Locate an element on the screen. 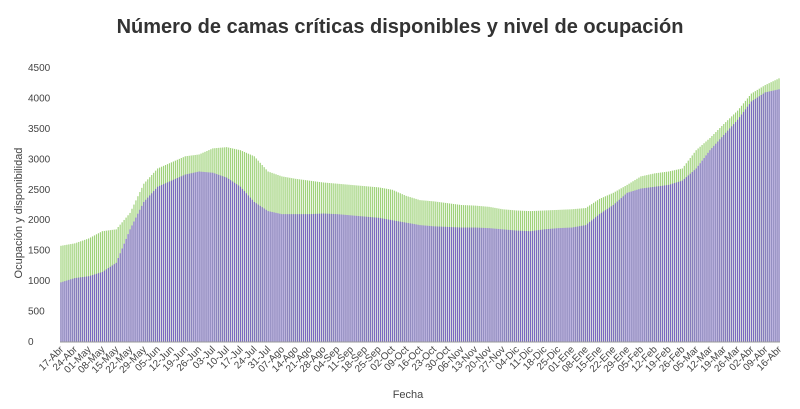 This screenshot has height=409, width=800. y-tick-label: 4500 is located at coordinates (39, 68).